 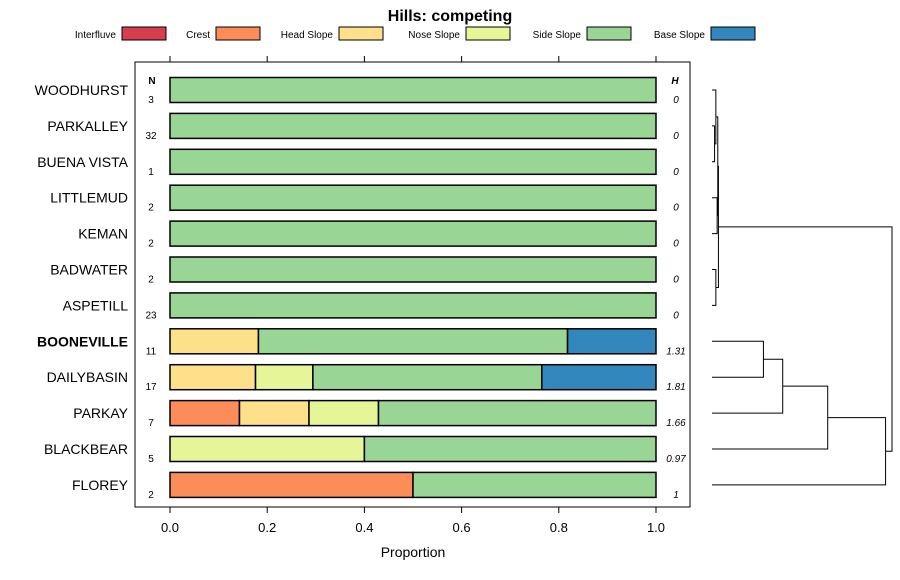 I want to click on row-label: PARKAY, so click(x=100, y=413).